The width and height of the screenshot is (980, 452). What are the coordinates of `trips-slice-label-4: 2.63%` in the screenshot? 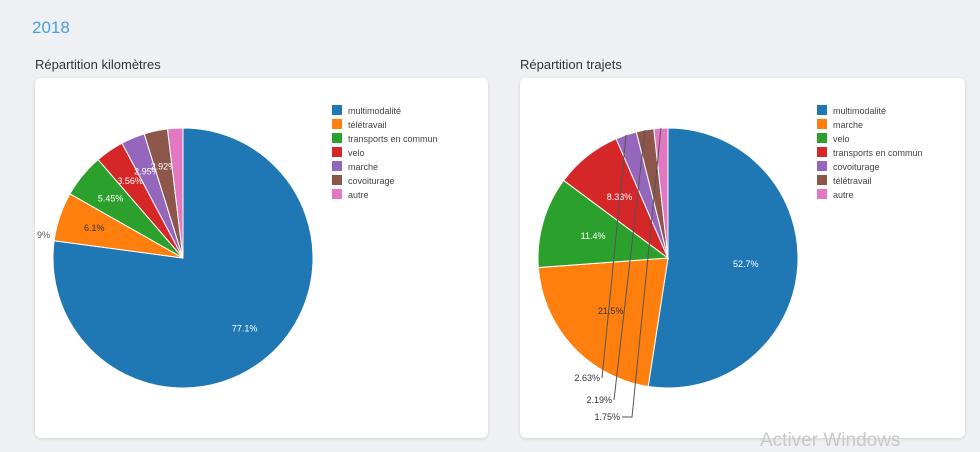 It's located at (587, 378).